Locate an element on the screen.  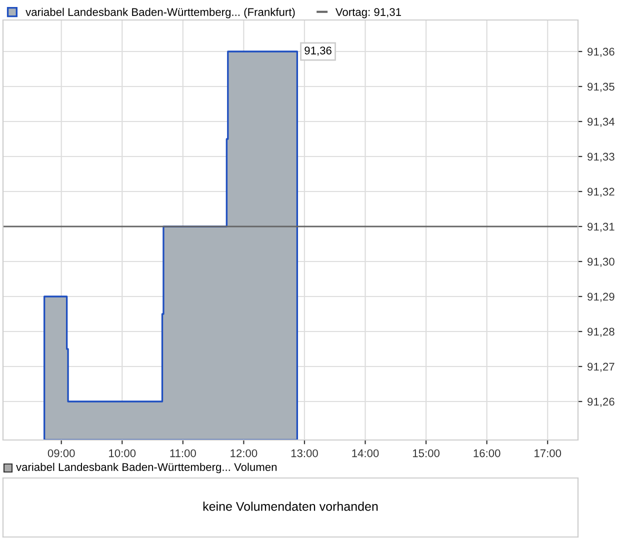
y-tick-label: 91,26 is located at coordinates (601, 402).